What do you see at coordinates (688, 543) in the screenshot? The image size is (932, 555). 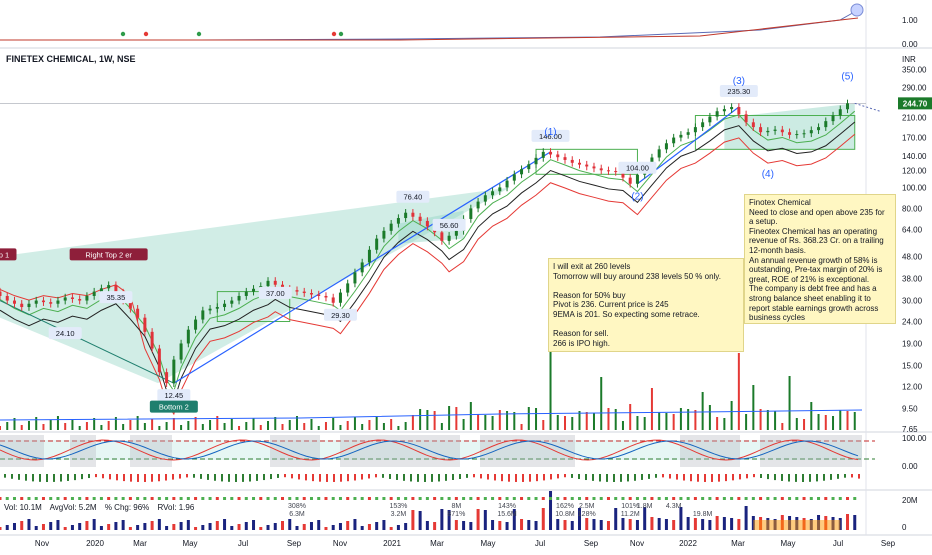 I see `x-tick-label: 2022` at bounding box center [688, 543].